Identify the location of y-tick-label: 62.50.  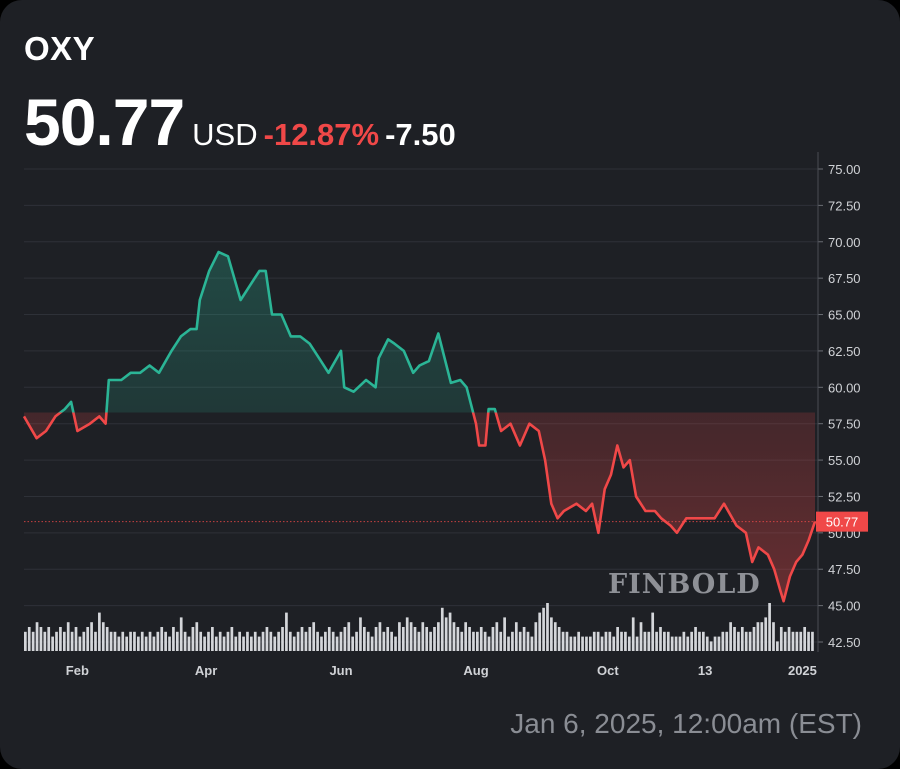
(844, 351).